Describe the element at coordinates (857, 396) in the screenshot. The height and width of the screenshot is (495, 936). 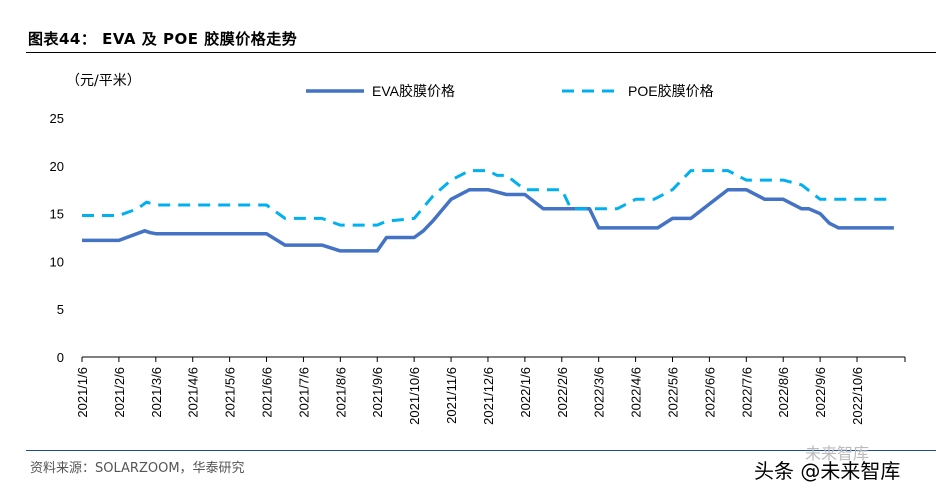
I see `x-tick-label: 2022/10/6` at that location.